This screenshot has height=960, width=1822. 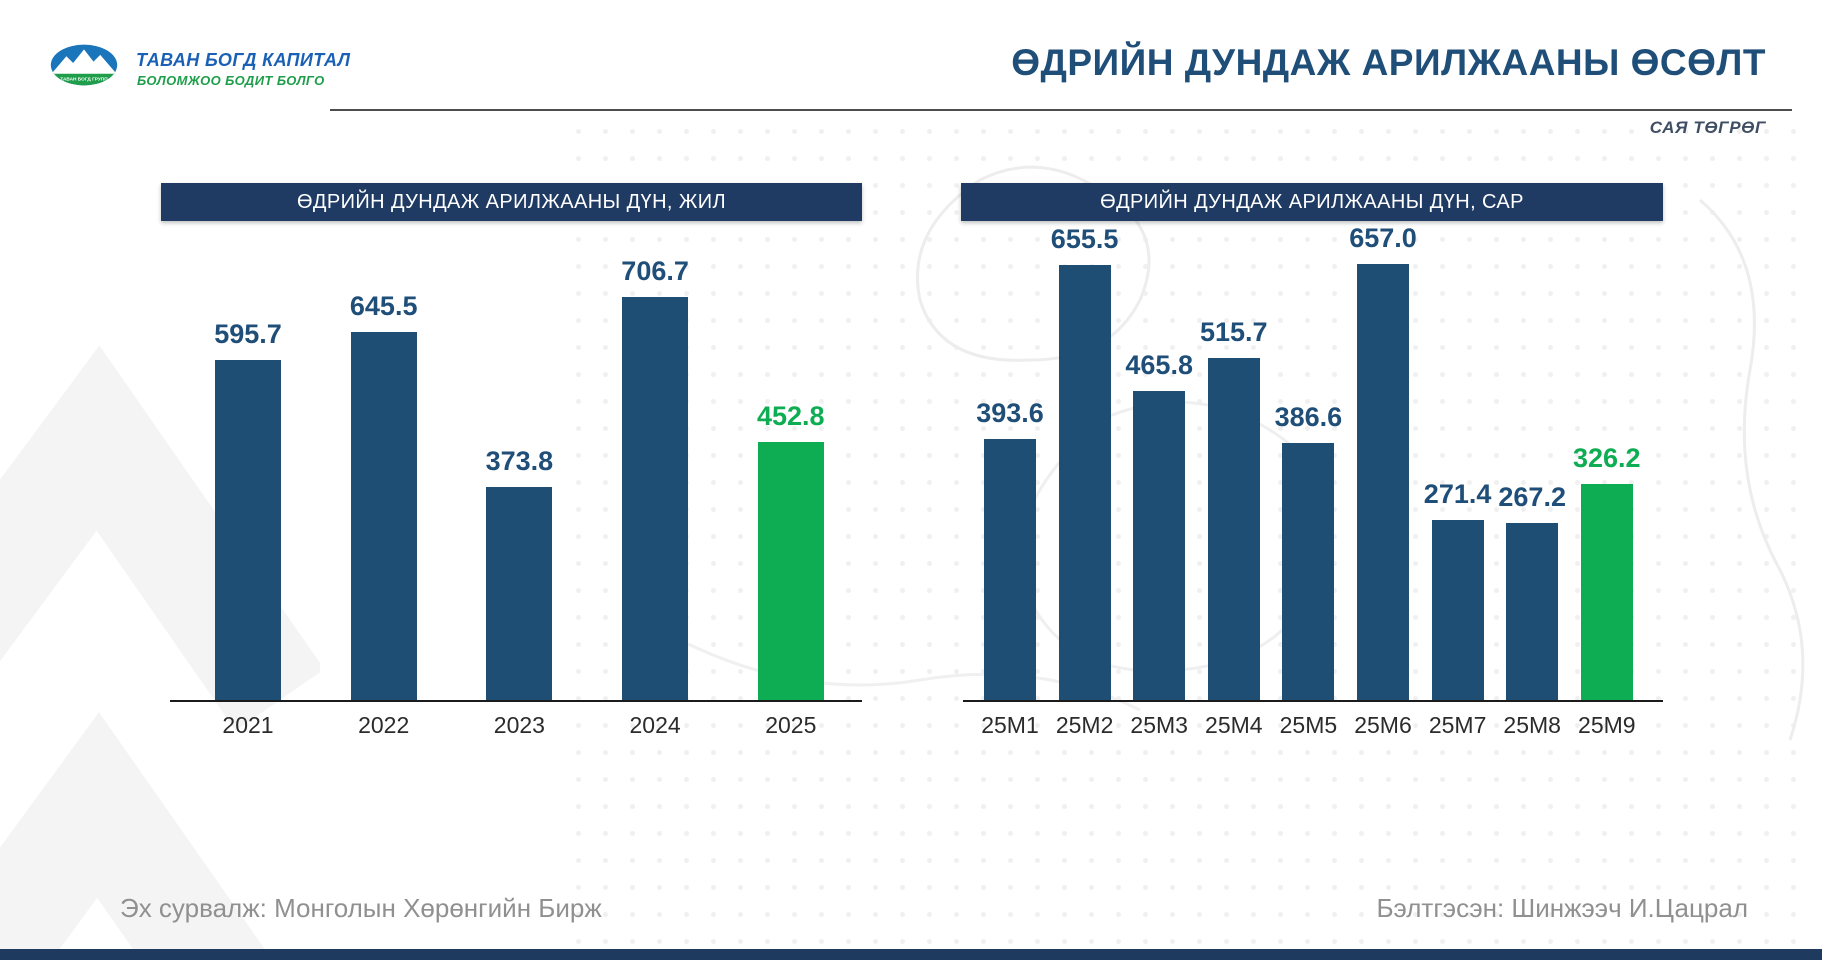 What do you see at coordinates (1707, 127) in the screenshot?
I see `unit-label: САЯ ТӨГРӨГ` at bounding box center [1707, 127].